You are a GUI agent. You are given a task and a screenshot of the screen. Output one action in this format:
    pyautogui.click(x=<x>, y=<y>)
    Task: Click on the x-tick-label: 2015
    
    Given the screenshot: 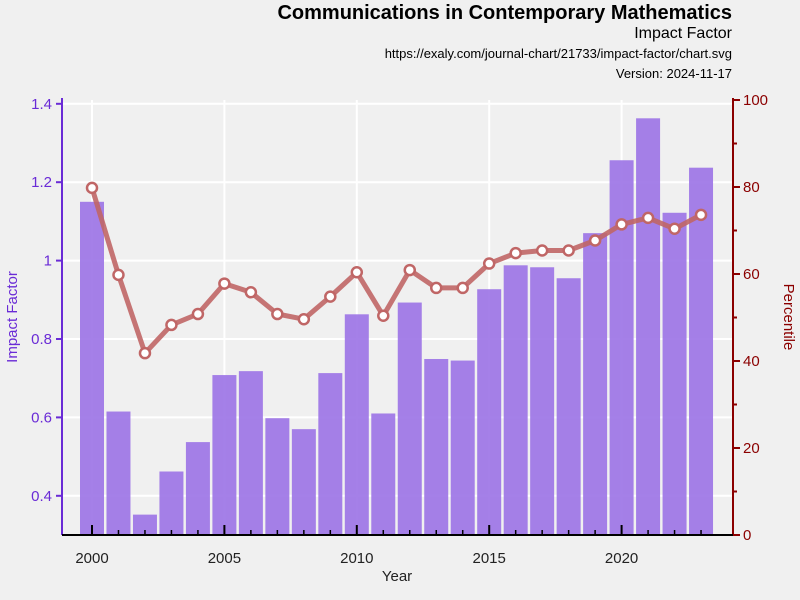 What is the action you would take?
    pyautogui.click(x=489, y=558)
    